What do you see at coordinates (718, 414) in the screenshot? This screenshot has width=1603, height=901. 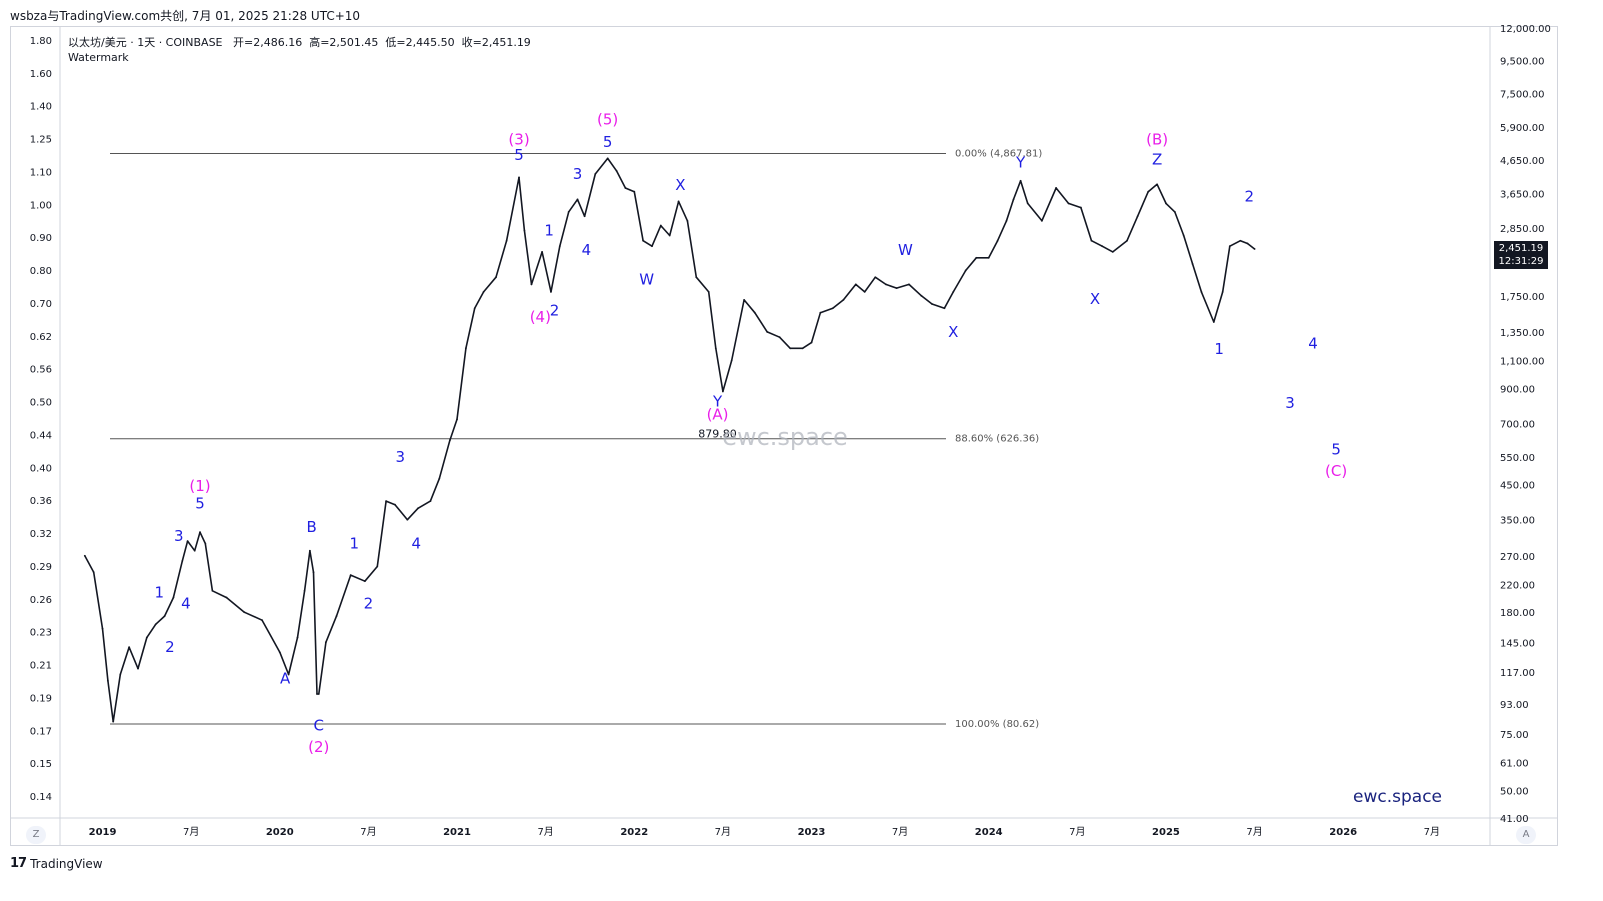 I see `wave-label: (A)` at bounding box center [718, 414].